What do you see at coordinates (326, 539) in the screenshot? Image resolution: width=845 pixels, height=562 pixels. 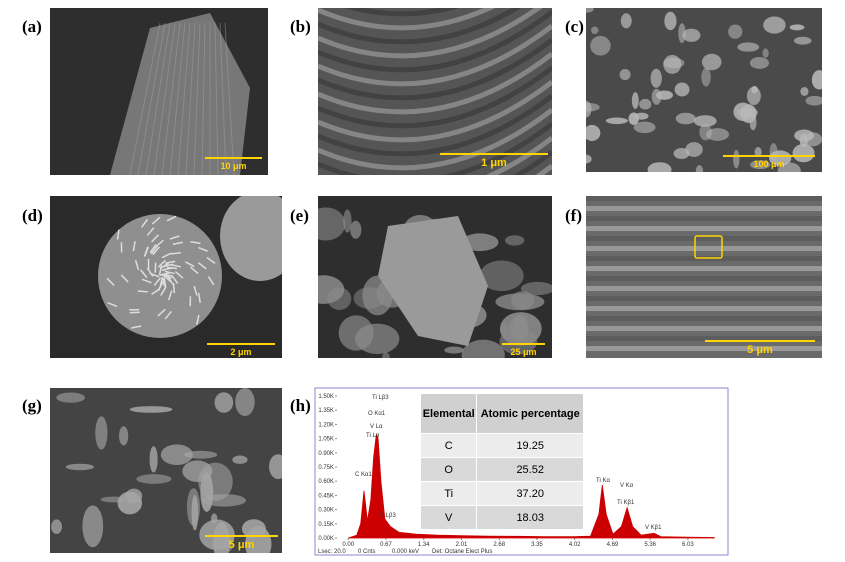 I see `y-tick-label: 0.00K` at bounding box center [326, 539].